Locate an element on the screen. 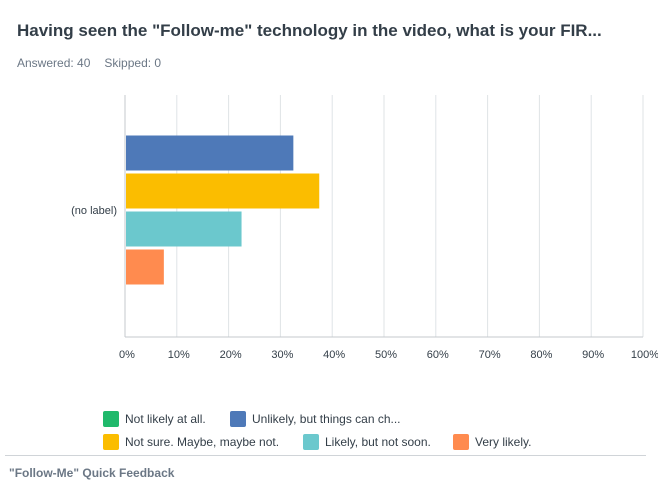 Image resolution: width=658 pixels, height=488 pixels. legend-item-likely: Likely, but not soon. is located at coordinates (371, 441).